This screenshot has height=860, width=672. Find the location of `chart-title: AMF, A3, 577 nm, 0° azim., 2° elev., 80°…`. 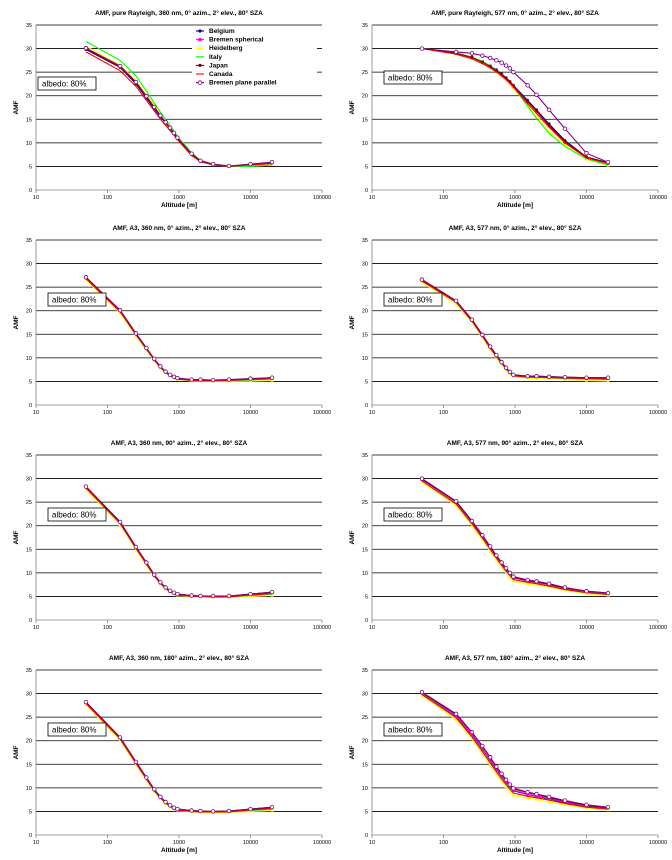

chart-title: AMF, A3, 577 nm, 0° azim., 2° elev., 80°… is located at coordinates (515, 228).